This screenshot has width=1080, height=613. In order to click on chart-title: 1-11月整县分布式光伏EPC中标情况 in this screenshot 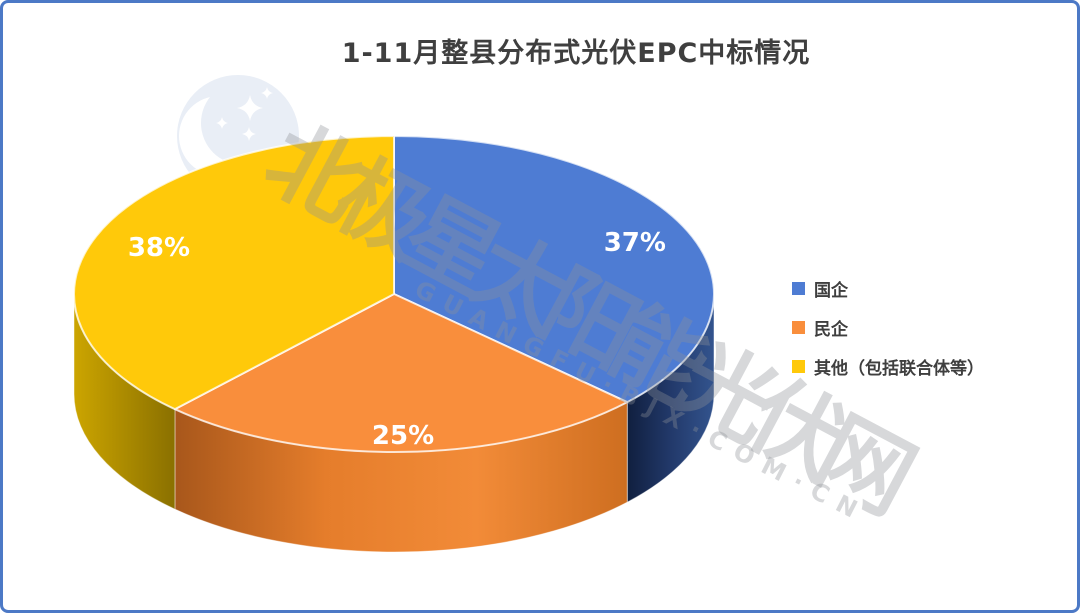, I will do `click(576, 53)`.